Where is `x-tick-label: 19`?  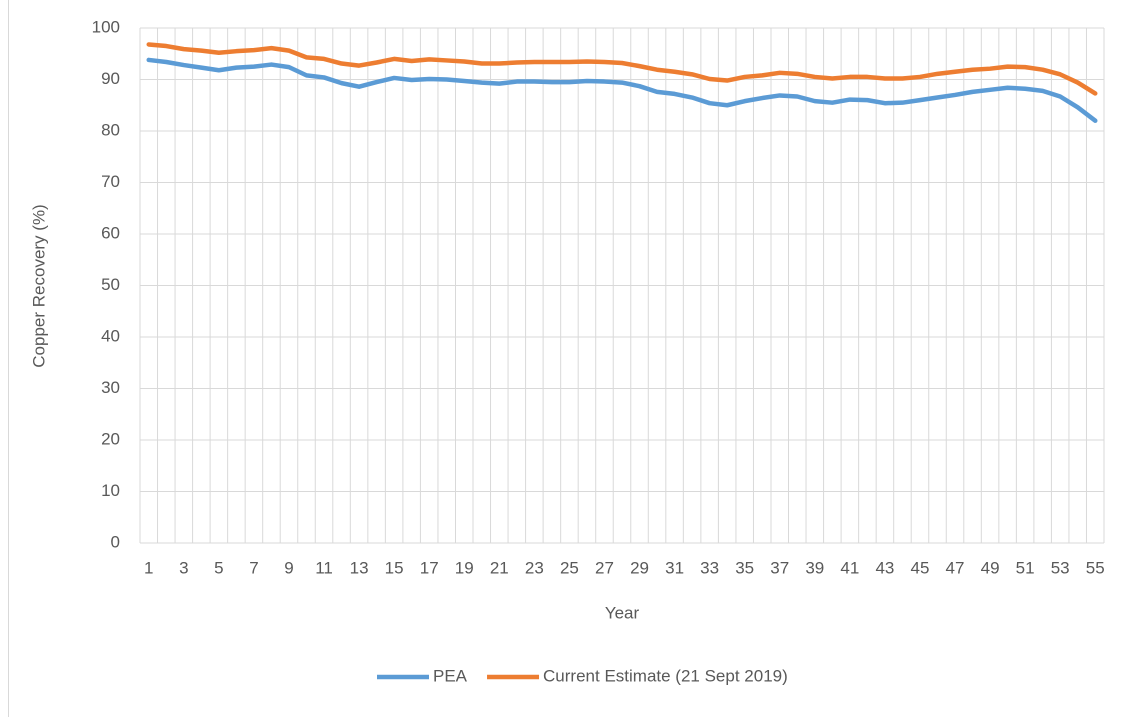 x-tick-label: 19 is located at coordinates (464, 567).